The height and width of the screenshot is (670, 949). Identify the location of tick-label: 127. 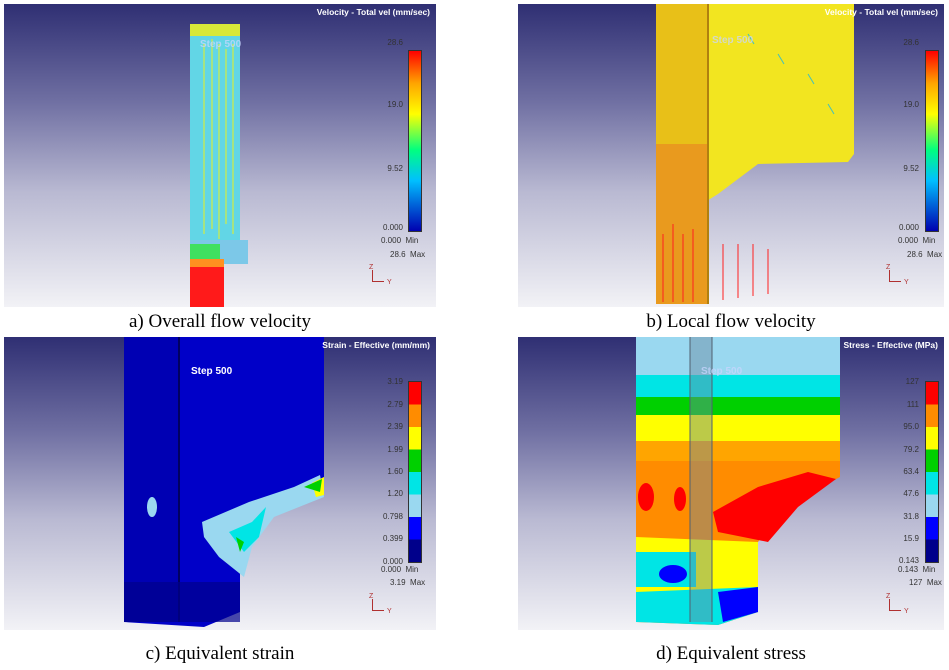
(912, 381).